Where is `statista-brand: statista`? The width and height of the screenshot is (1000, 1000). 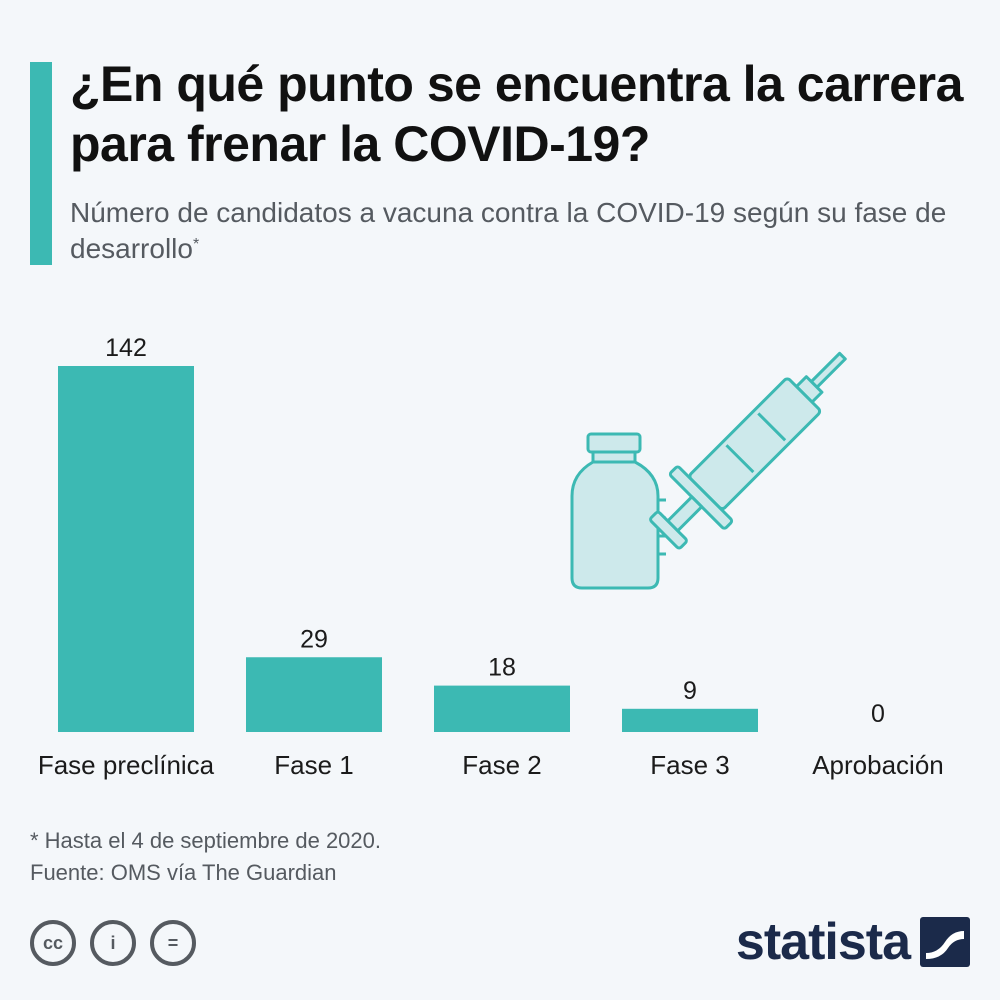 statista-brand: statista is located at coordinates (853, 942).